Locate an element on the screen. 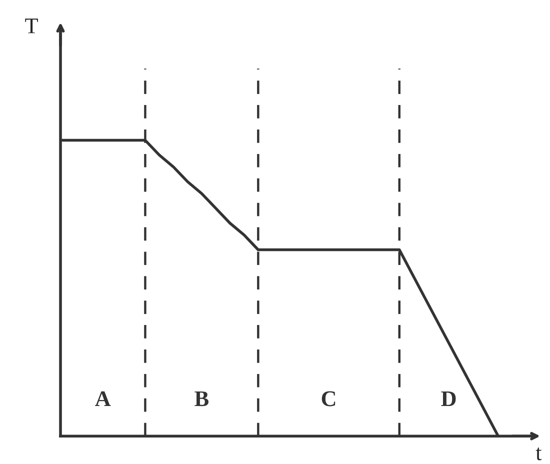 The image size is (550, 464). annotation: A is located at coordinates (103, 398).